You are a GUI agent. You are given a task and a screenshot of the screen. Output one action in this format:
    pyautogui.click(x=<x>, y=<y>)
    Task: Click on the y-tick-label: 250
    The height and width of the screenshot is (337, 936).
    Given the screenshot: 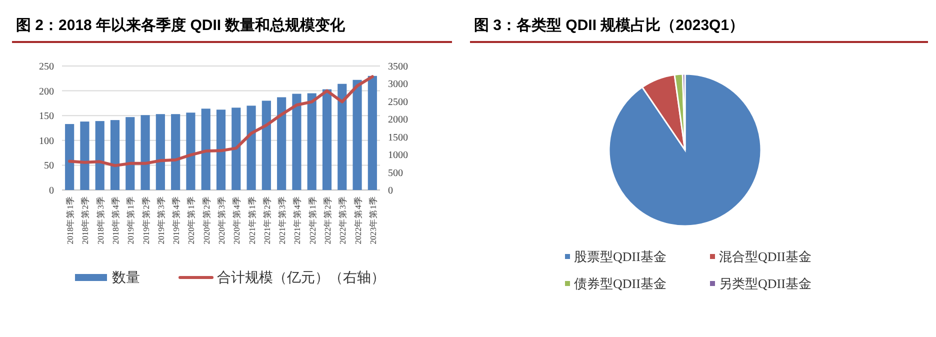 What is the action you would take?
    pyautogui.click(x=46, y=67)
    